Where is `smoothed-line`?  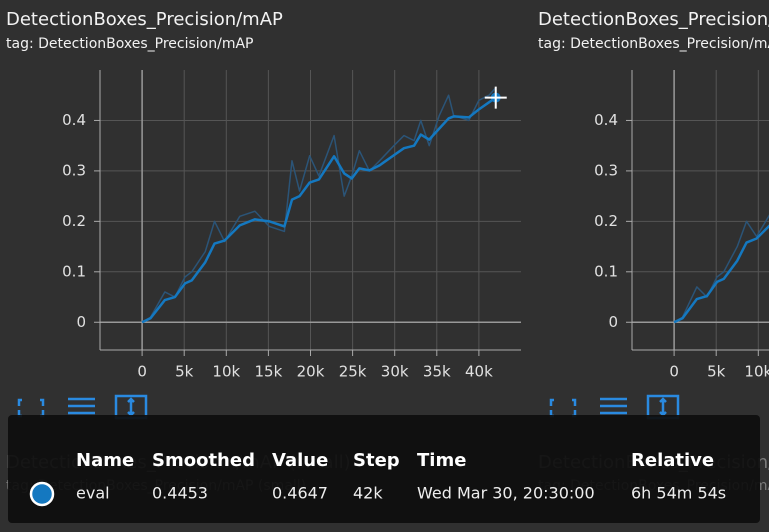
smoothed-line is located at coordinates (721, 274).